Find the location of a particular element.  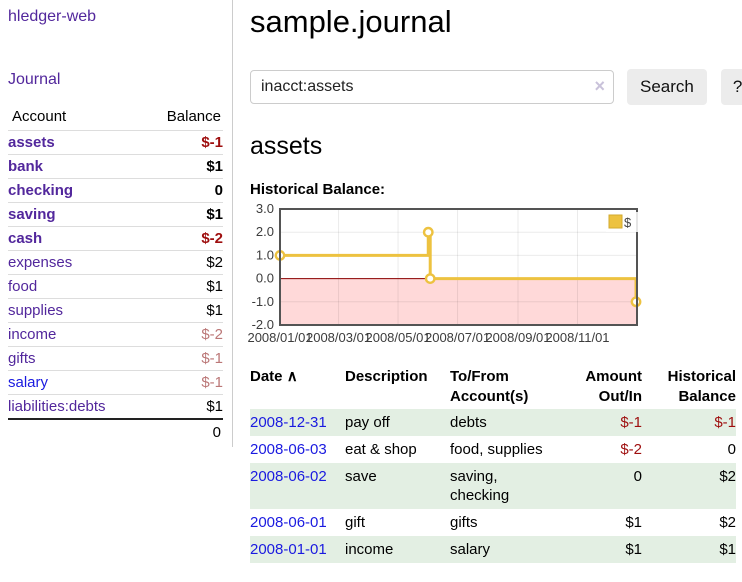

transaction-description: save is located at coordinates (361, 476).